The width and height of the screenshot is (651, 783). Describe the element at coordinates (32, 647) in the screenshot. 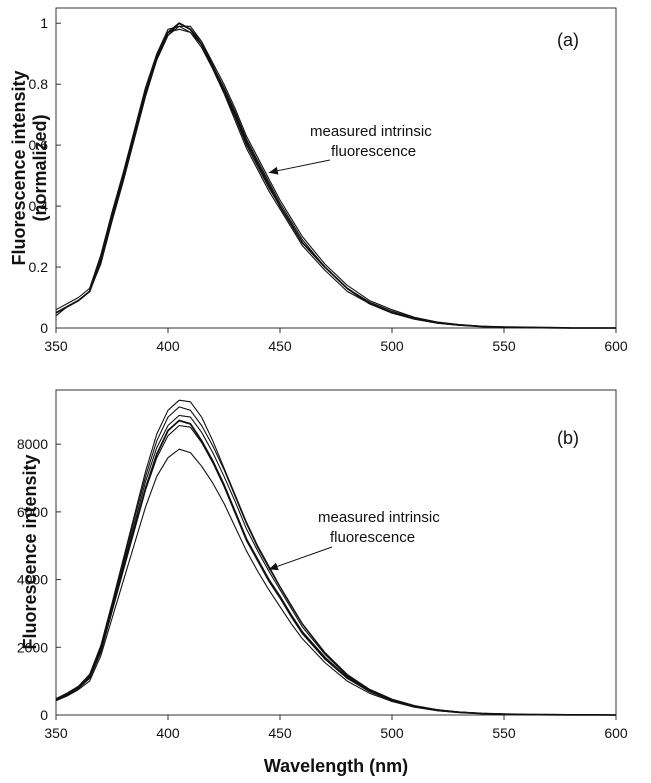

I see `y-tick-label: 2000` at that location.